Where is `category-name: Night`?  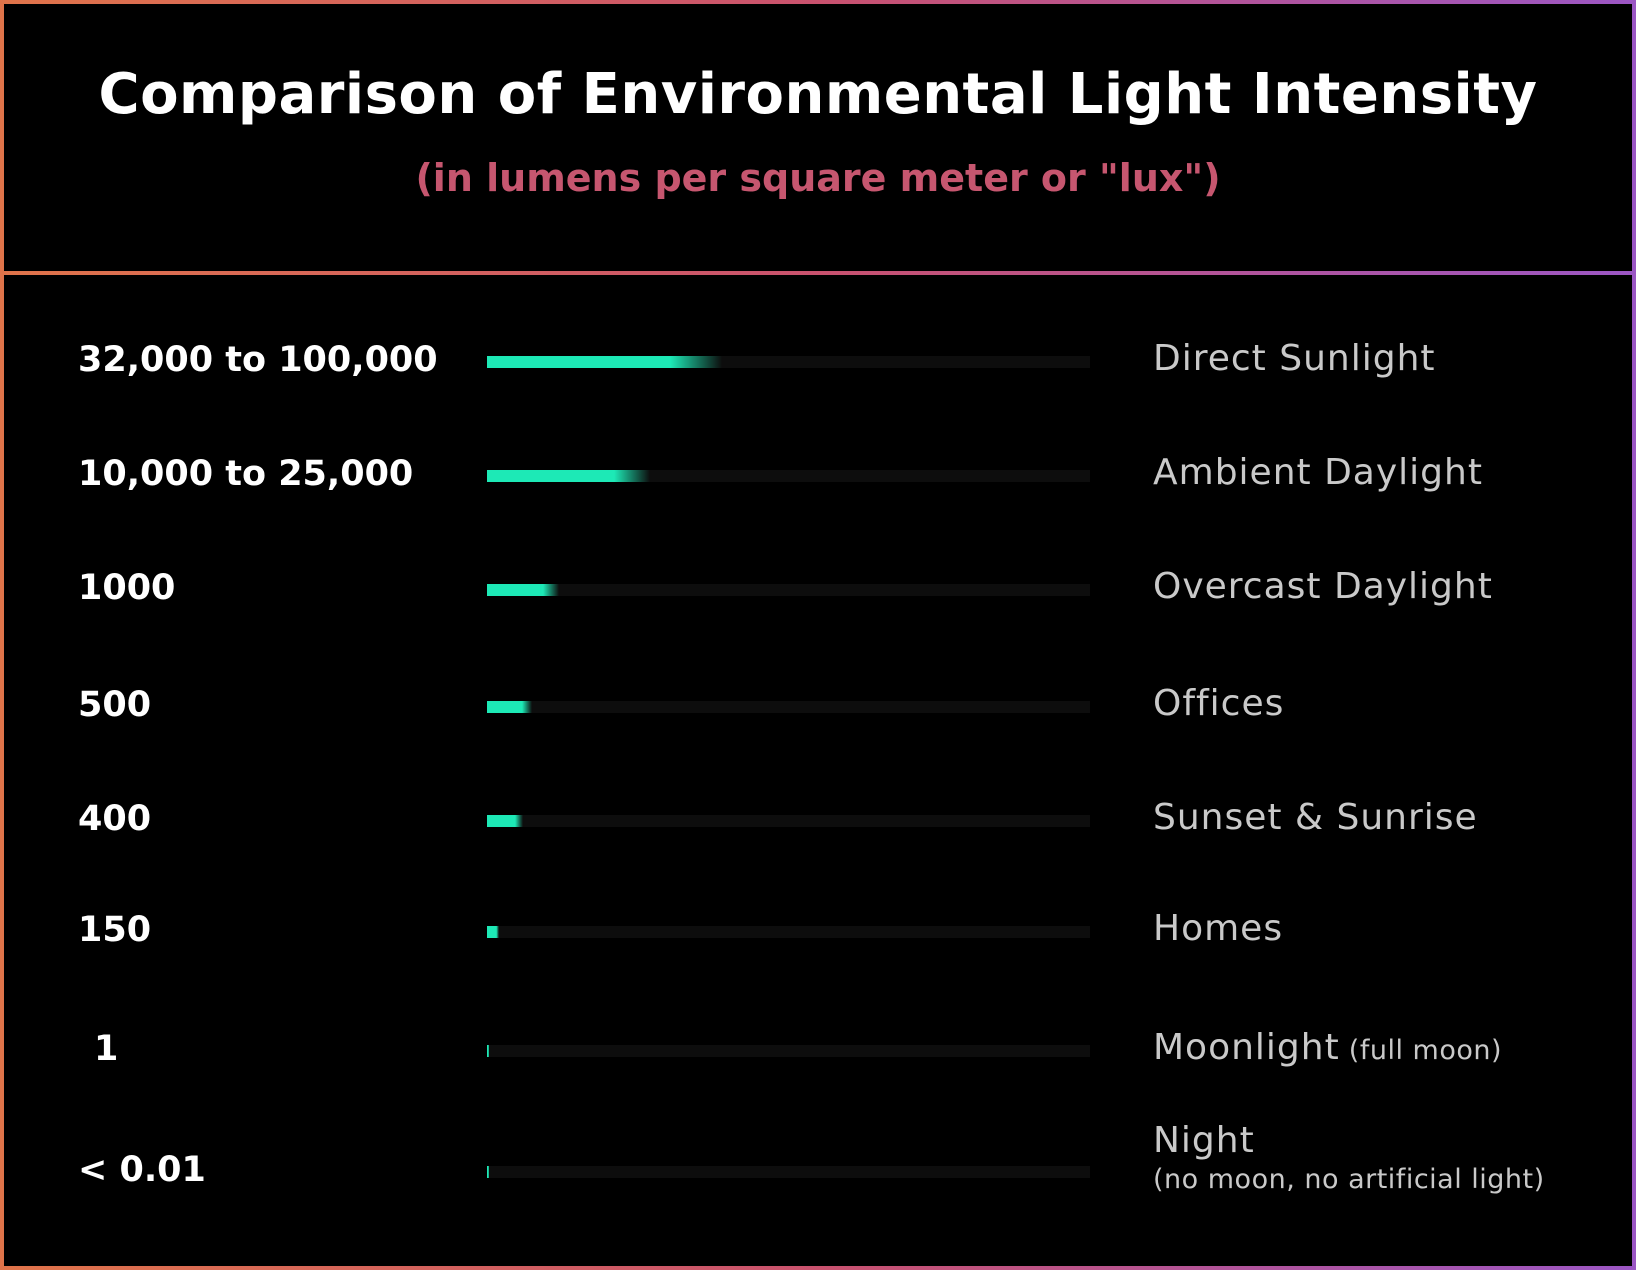 category-name: Night is located at coordinates (1204, 1140).